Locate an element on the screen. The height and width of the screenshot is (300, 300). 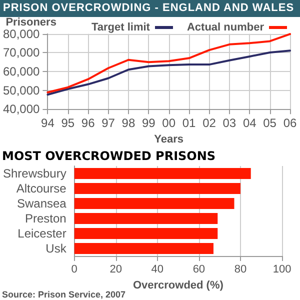
x-tick-label: 99 is located at coordinates (149, 123).